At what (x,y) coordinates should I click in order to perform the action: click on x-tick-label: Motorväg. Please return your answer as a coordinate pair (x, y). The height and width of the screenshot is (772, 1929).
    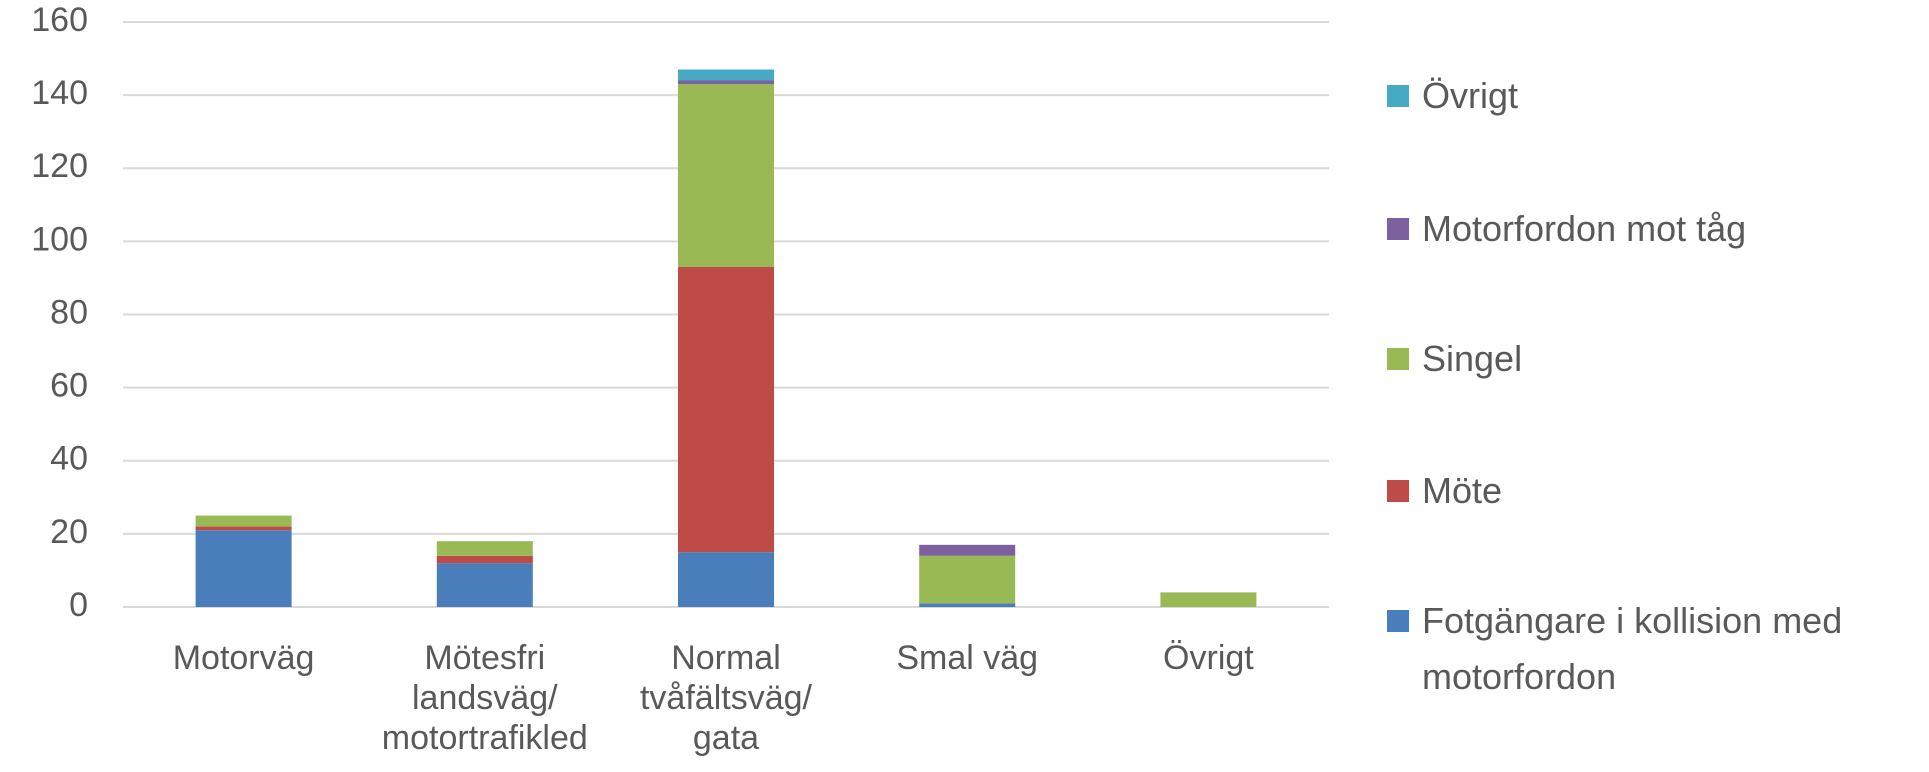
    Looking at the image, I should click on (243, 658).